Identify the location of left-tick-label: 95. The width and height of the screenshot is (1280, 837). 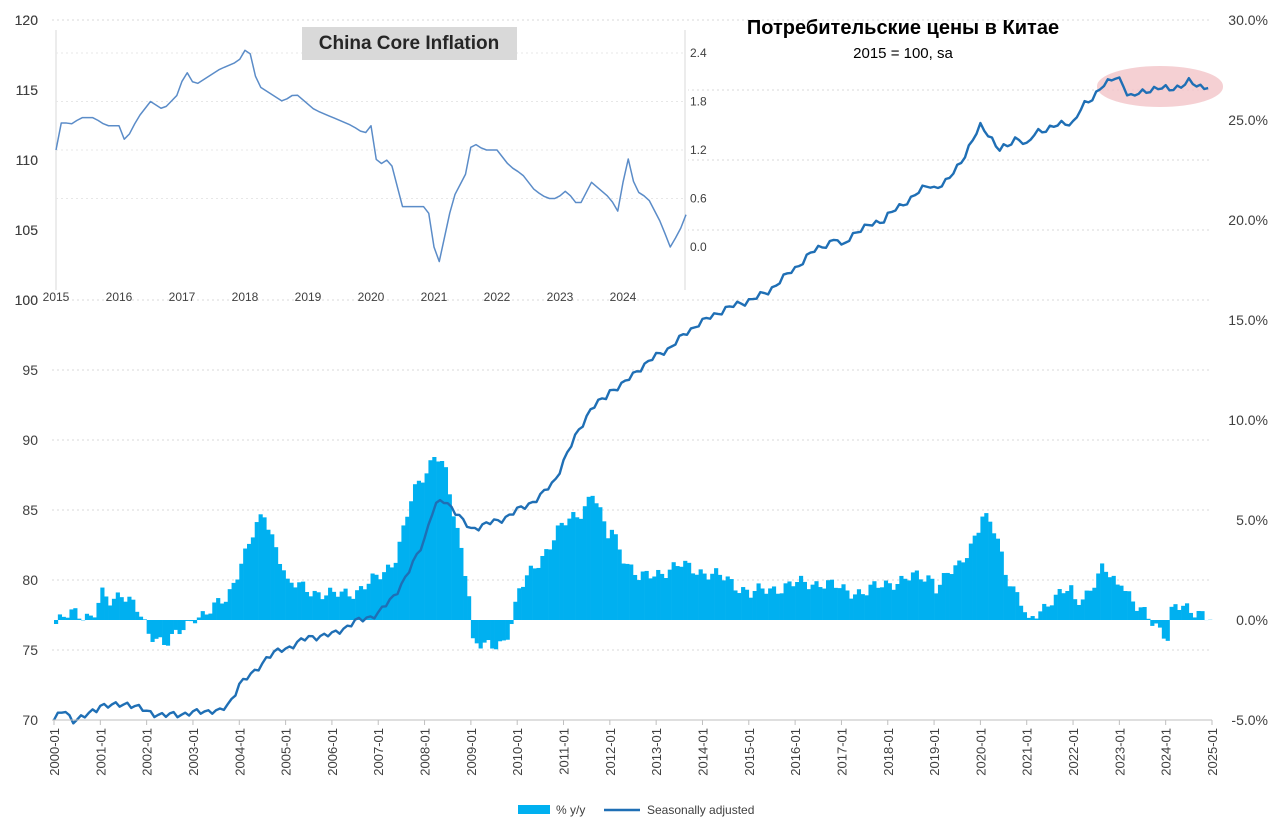
(30, 370).